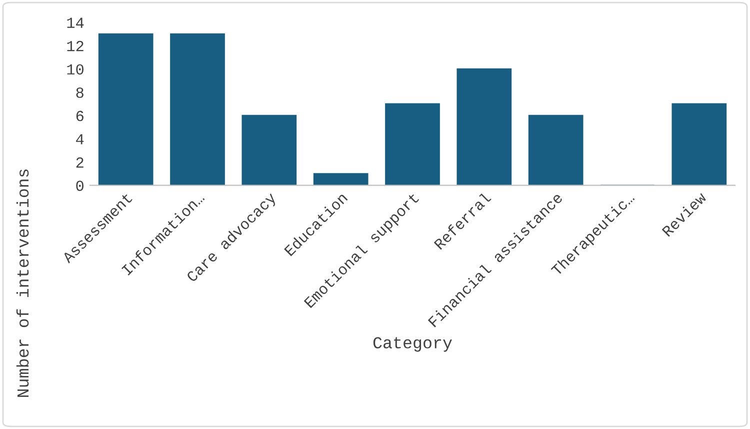 This screenshot has width=750, height=429. What do you see at coordinates (75, 69) in the screenshot?
I see `y-tick-label: 10` at bounding box center [75, 69].